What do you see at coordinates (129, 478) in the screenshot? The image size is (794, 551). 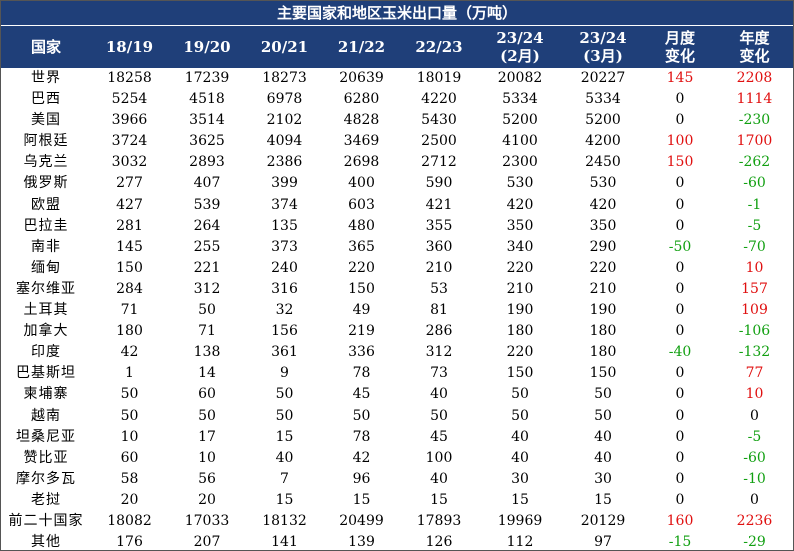 I see `table-cell: 58` at bounding box center [129, 478].